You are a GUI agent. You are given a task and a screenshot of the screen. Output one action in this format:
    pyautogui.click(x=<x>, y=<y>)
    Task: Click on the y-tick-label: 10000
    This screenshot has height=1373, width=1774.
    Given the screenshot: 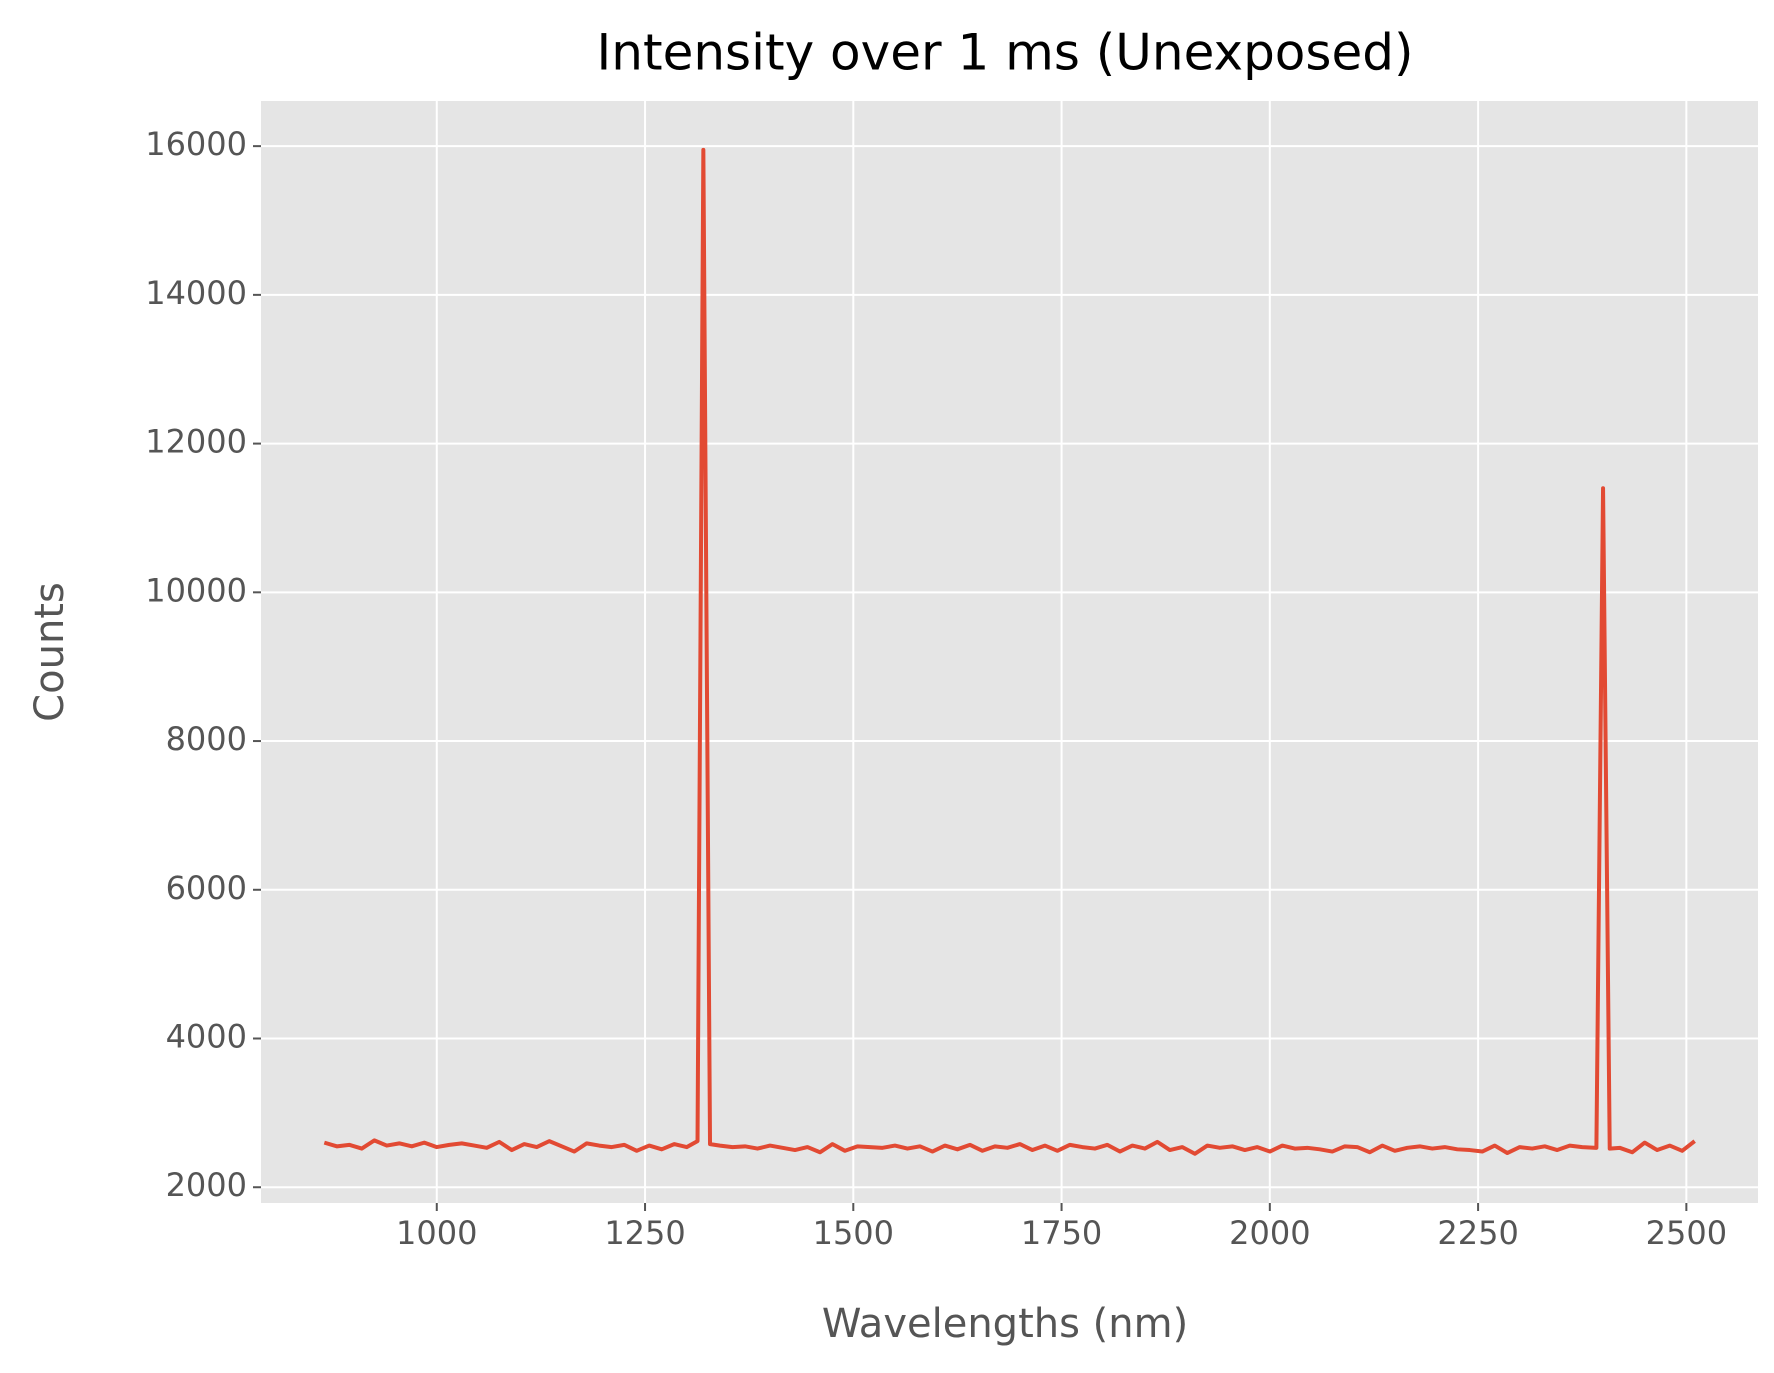 What is the action you would take?
    pyautogui.click(x=196, y=590)
    